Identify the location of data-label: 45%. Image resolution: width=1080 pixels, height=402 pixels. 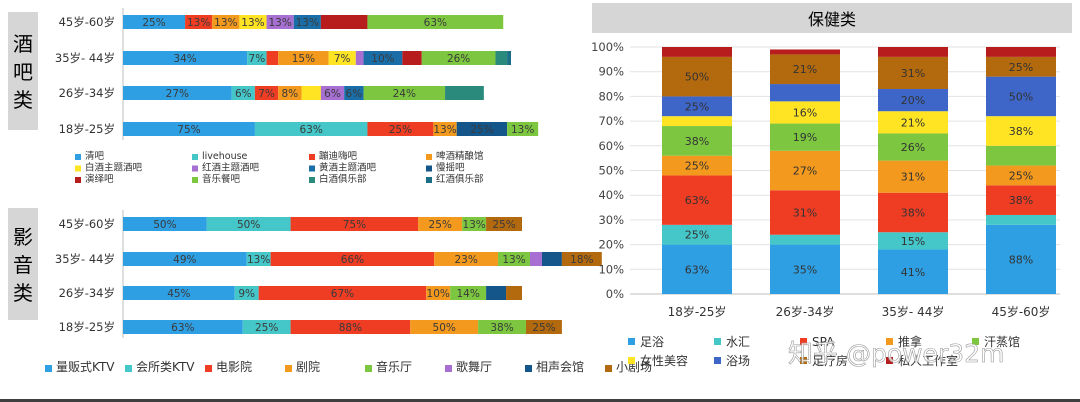
(178, 294).